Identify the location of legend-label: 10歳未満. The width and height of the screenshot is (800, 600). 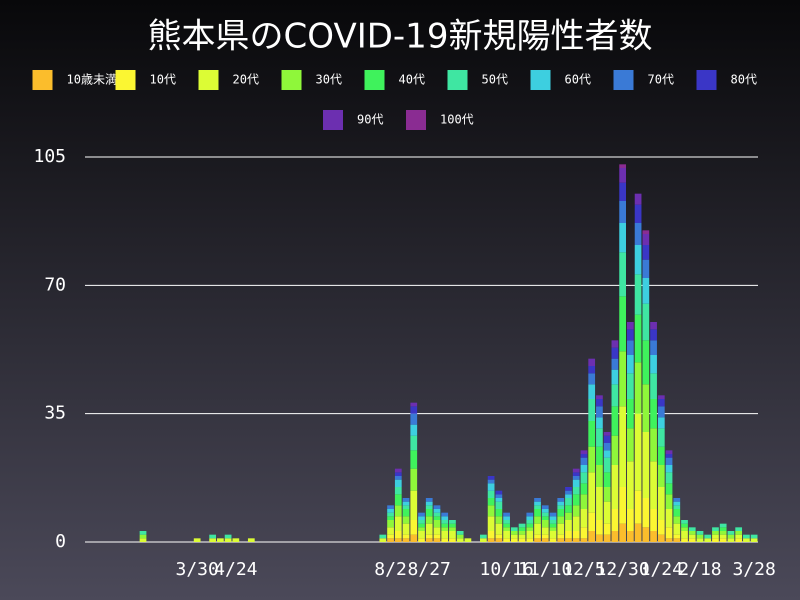
(92, 80).